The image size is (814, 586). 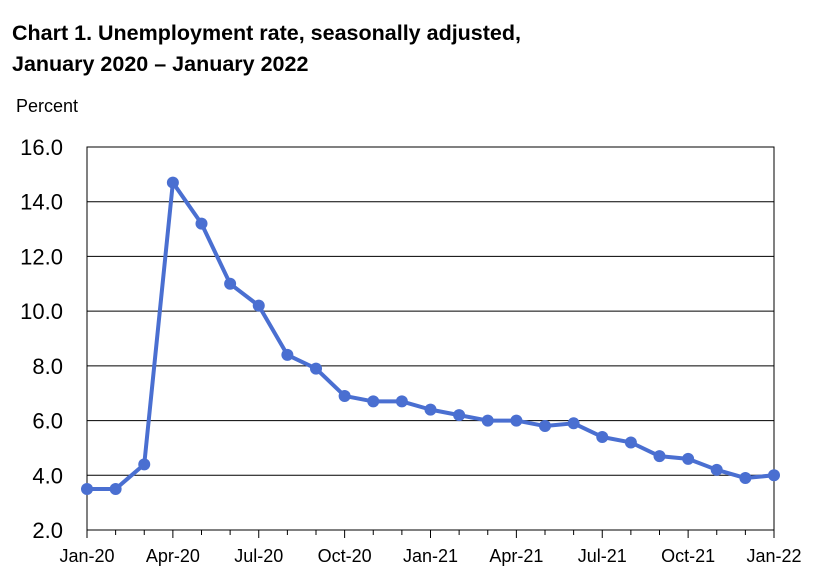 What do you see at coordinates (41, 147) in the screenshot?
I see `y-tick-label: 16.0` at bounding box center [41, 147].